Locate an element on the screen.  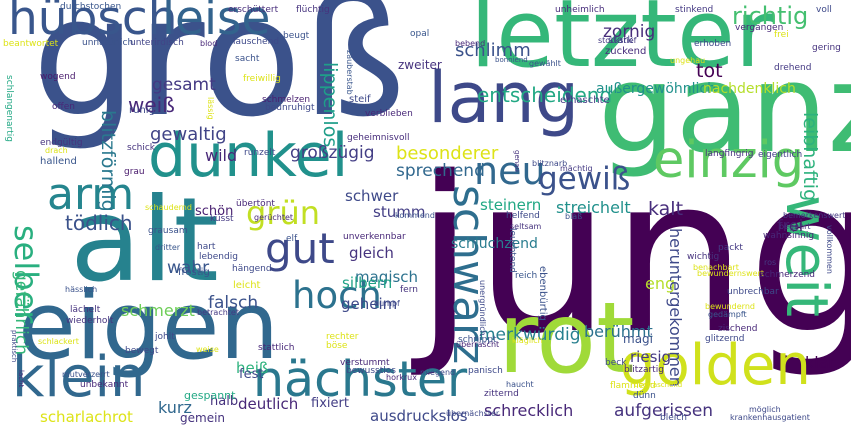
word-ueberrascht: überrascht is located at coordinates (478, 344).